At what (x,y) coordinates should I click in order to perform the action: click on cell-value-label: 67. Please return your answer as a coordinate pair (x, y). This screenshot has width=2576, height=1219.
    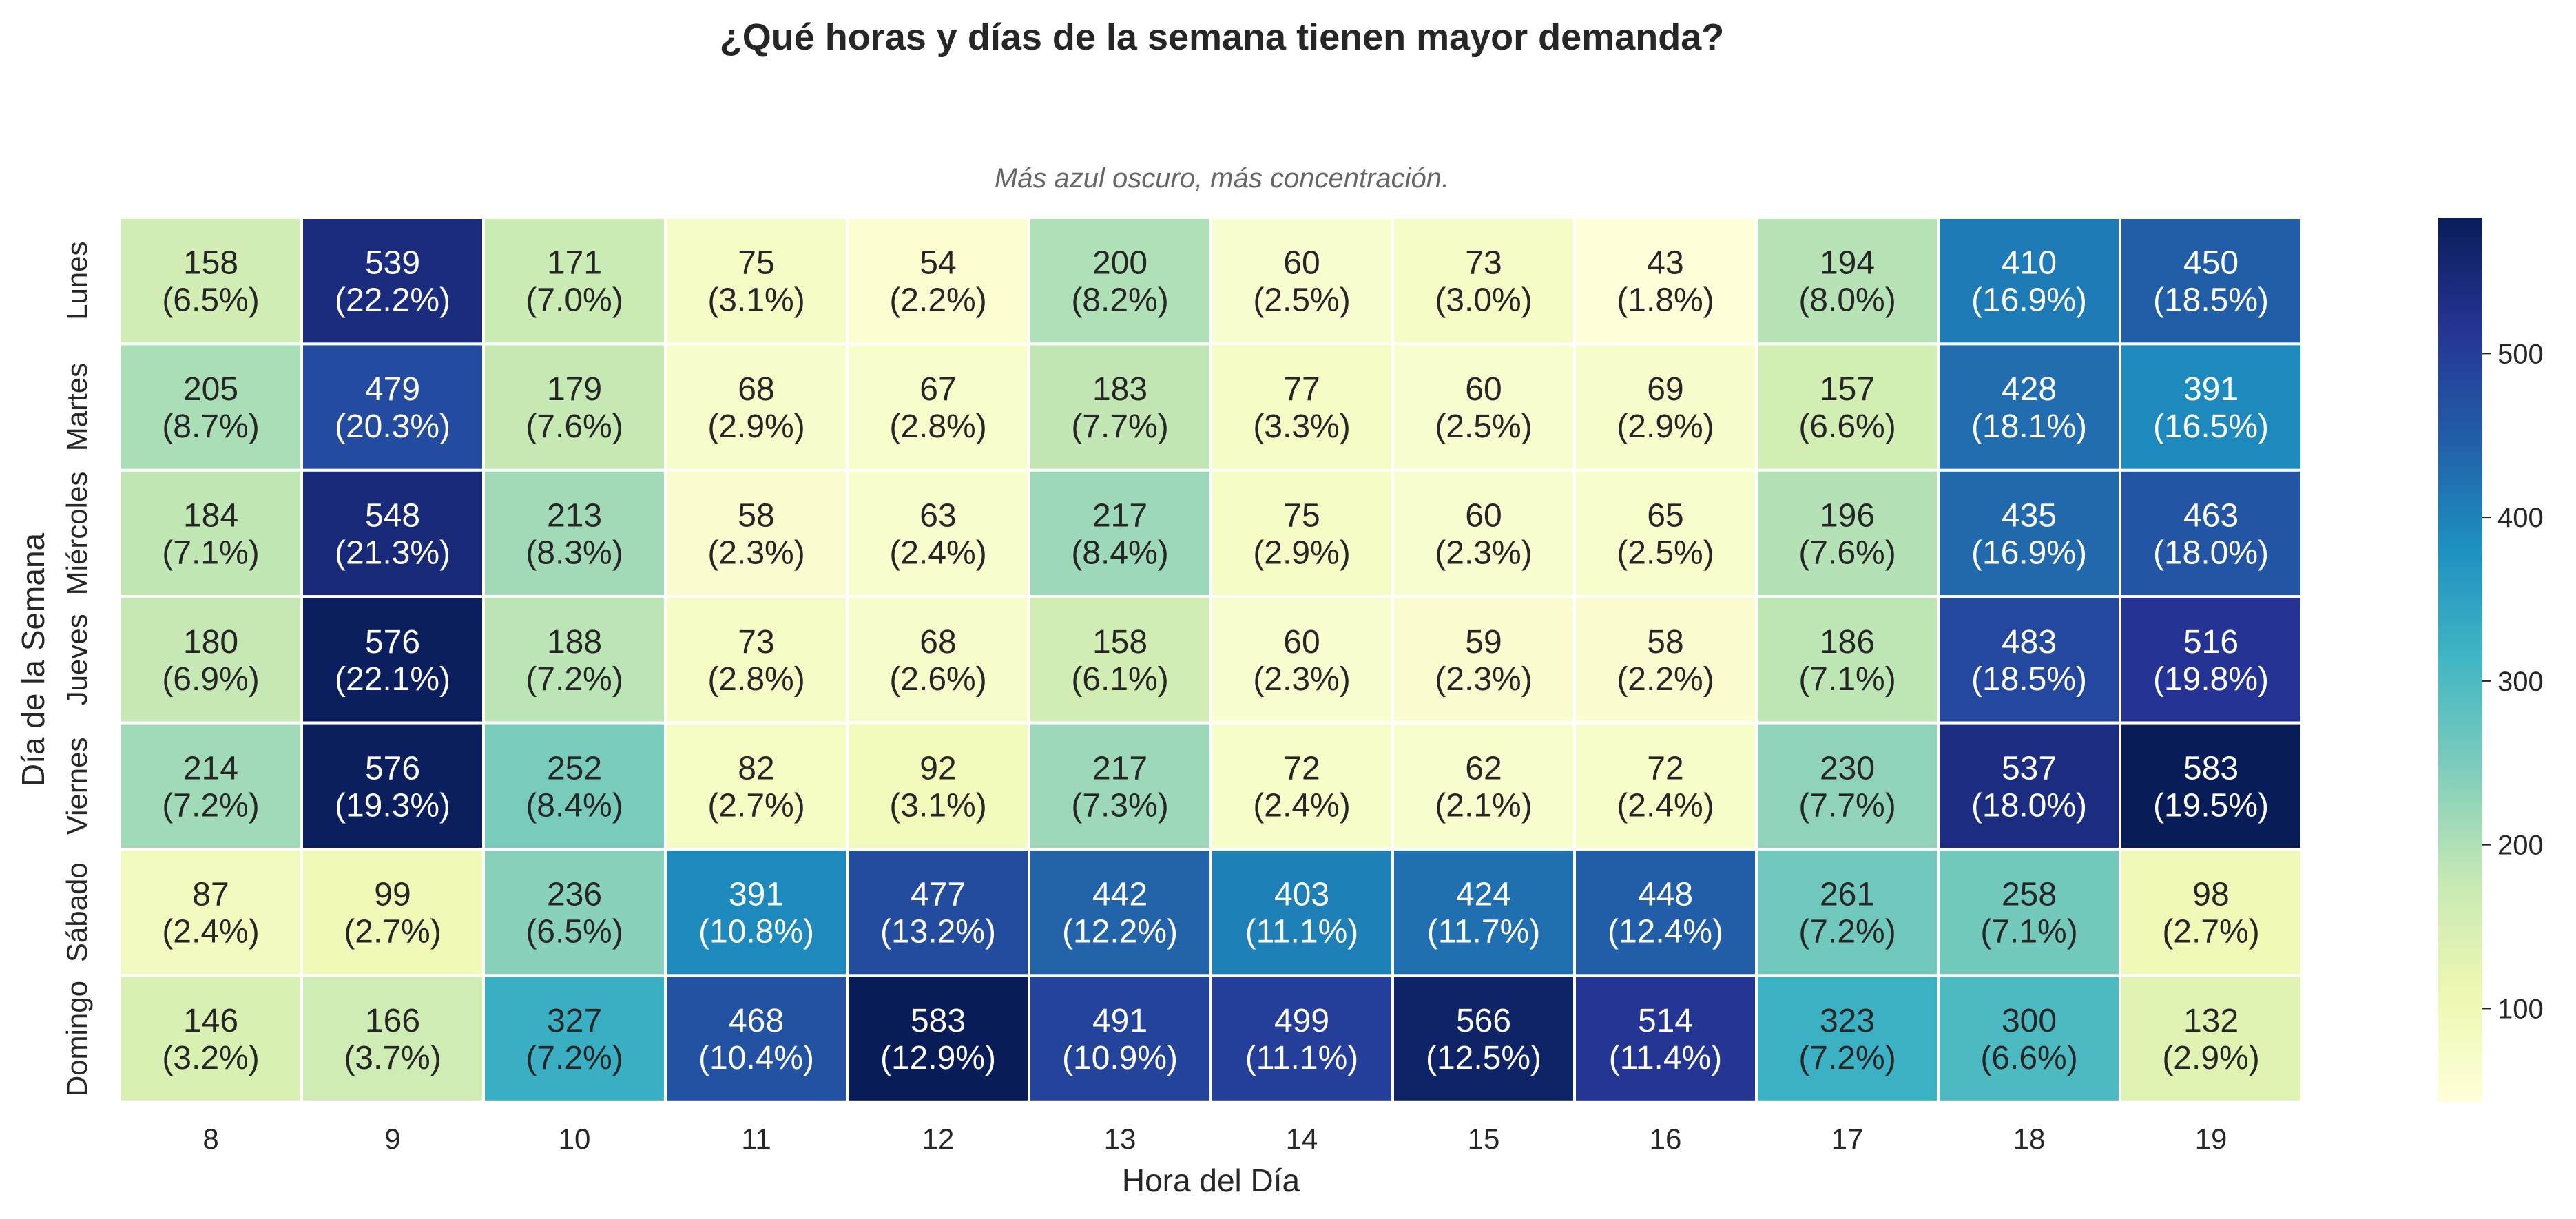
    Looking at the image, I should click on (938, 389).